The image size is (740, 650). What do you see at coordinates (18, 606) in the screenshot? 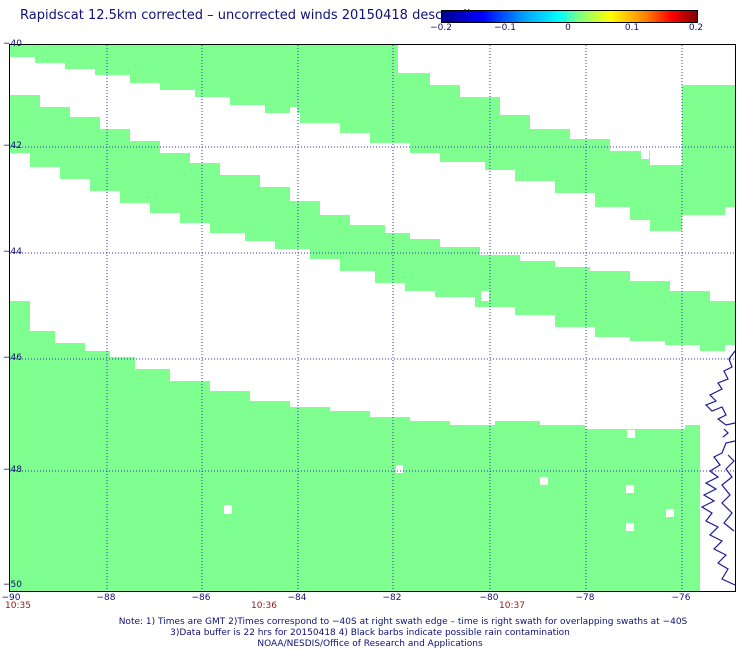
I see `time-label: 10:35` at bounding box center [18, 606].